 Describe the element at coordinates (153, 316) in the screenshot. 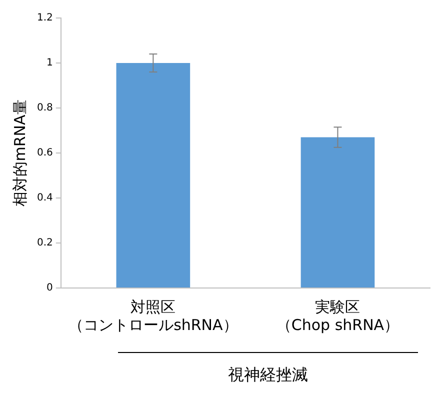

I see `x-tick-label: 対照区（コントロールshRNA）` at that location.